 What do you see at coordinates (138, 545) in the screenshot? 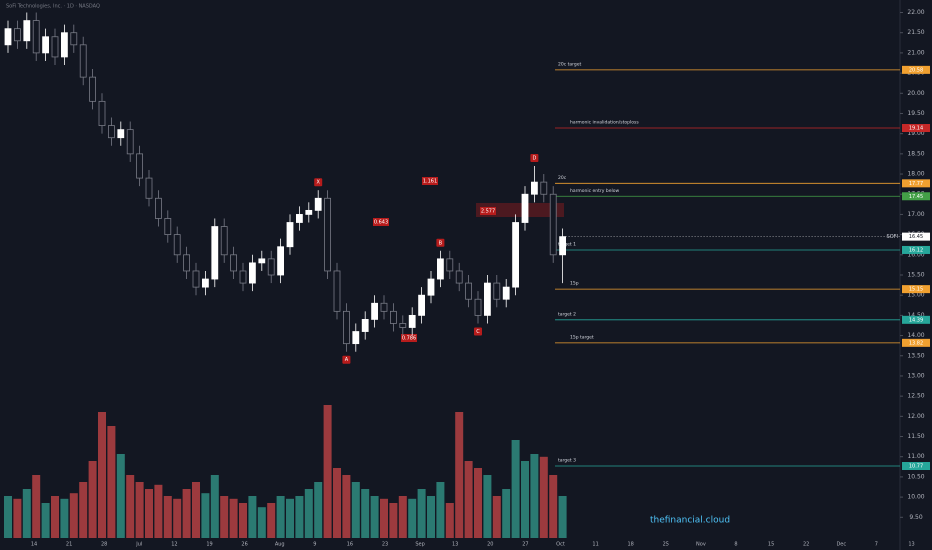
I see `x-tick-label: Jul` at bounding box center [138, 545].